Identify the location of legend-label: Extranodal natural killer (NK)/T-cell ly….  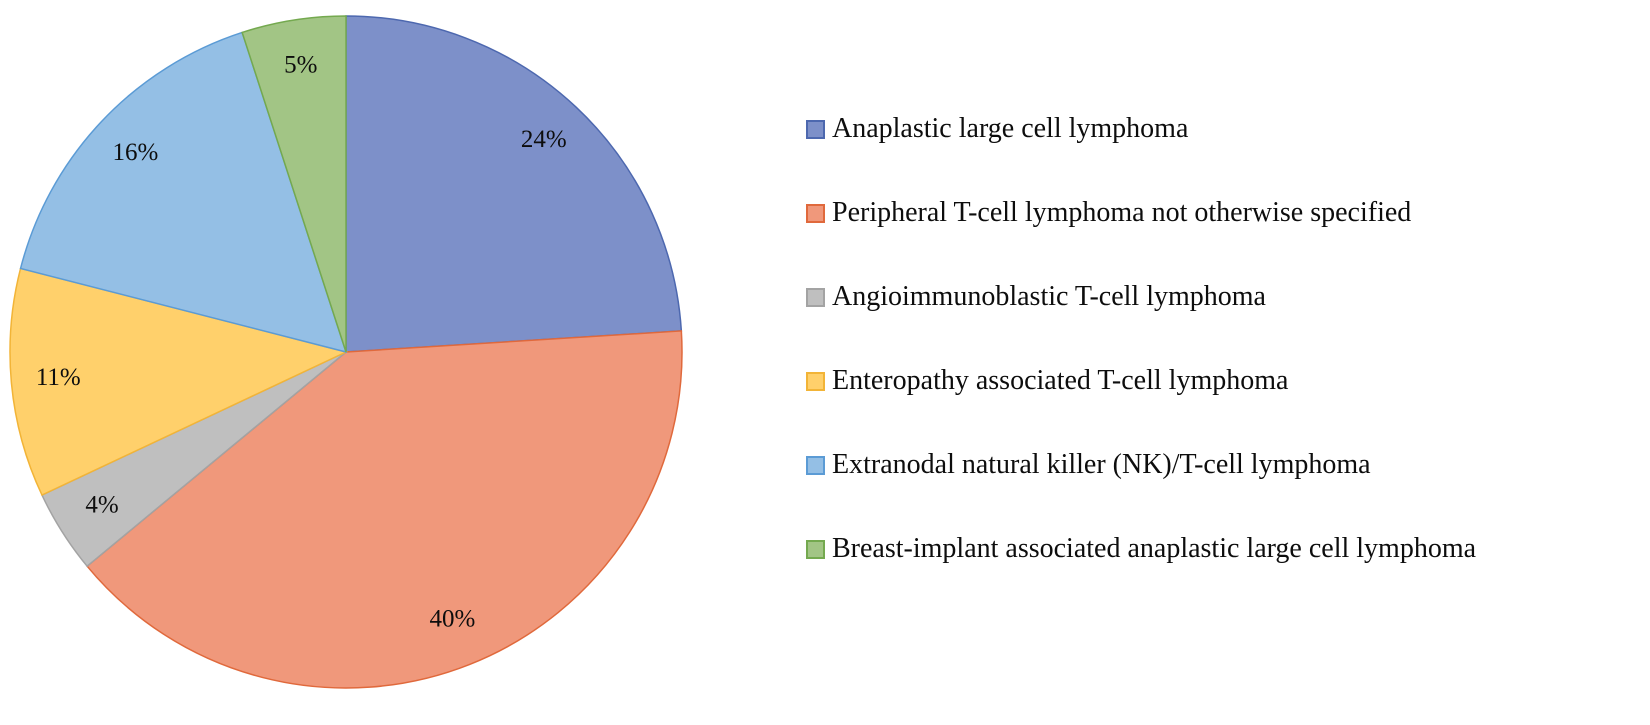
(1101, 464).